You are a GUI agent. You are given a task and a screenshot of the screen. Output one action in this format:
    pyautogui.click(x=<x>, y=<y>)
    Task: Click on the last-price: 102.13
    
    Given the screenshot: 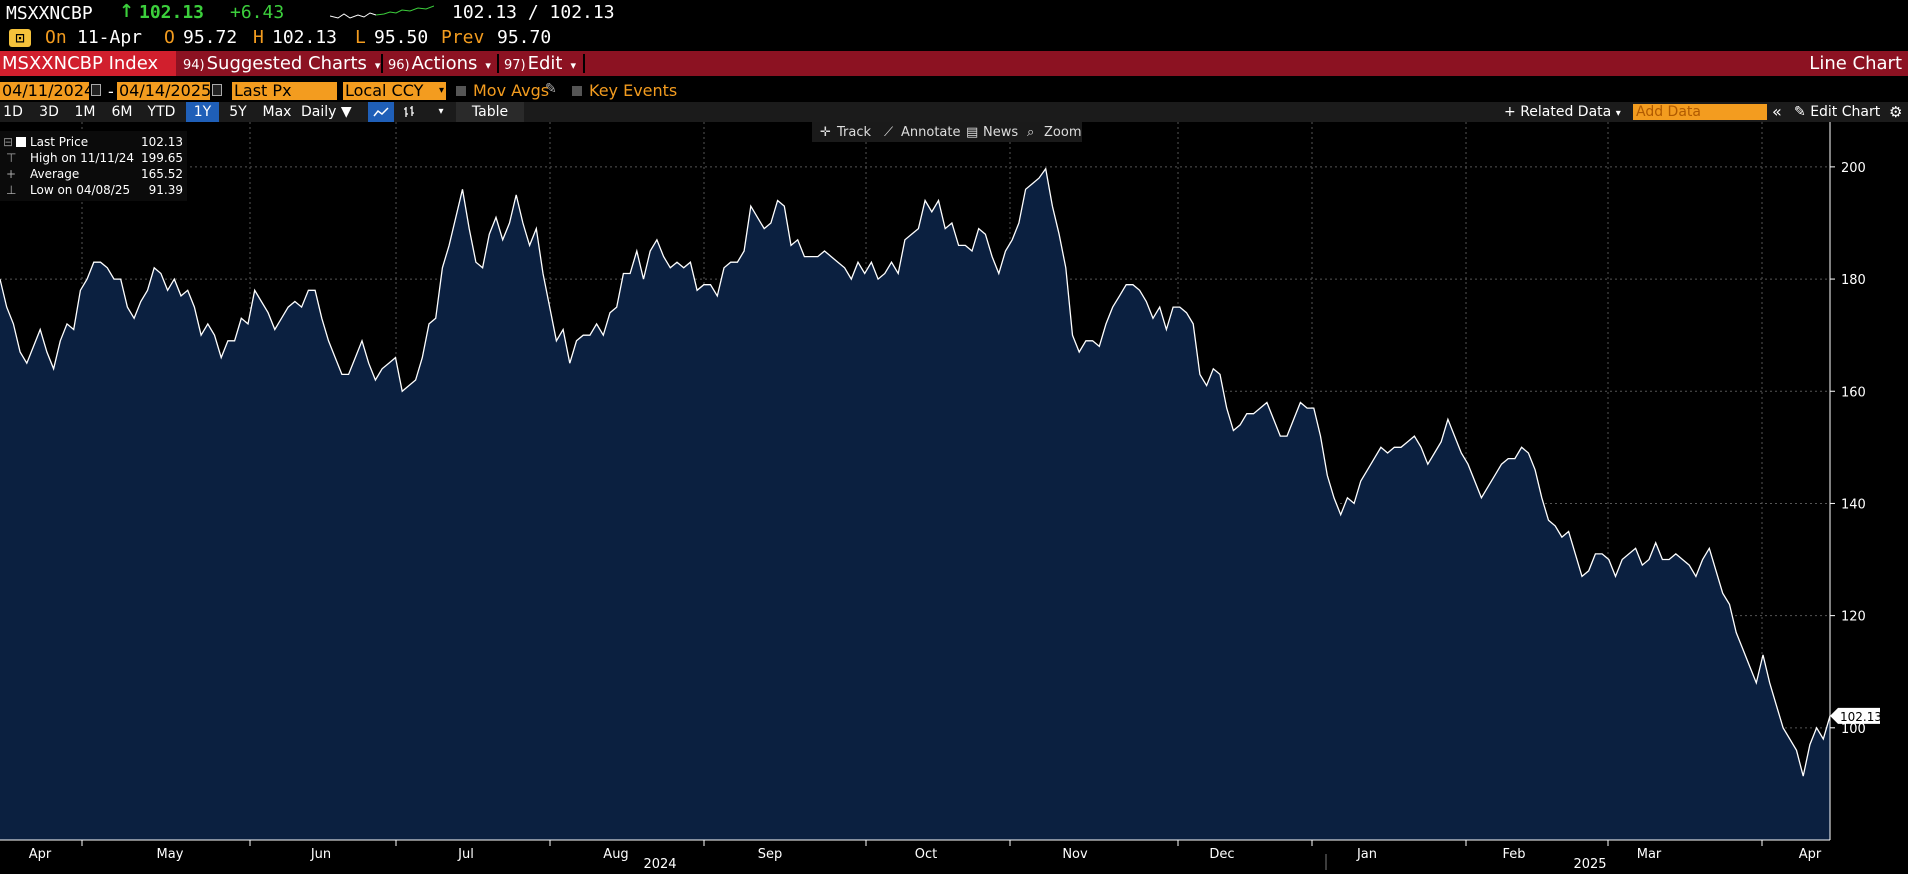 What is the action you would take?
    pyautogui.click(x=172, y=12)
    